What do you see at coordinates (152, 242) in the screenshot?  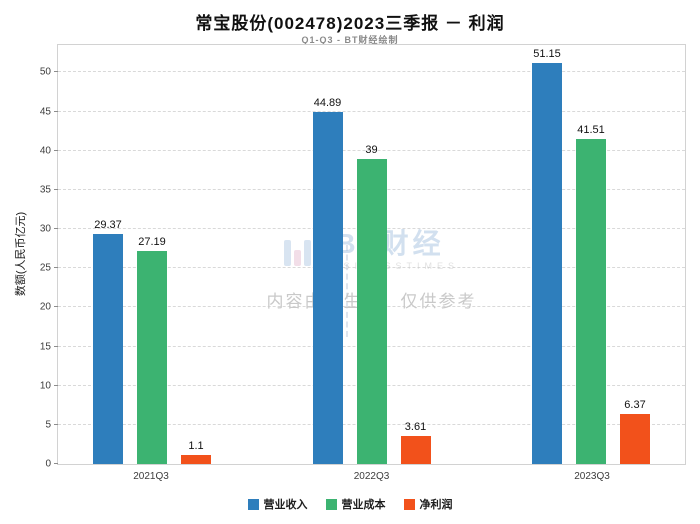 I see `bar-value-label: 27.19` at bounding box center [152, 242].